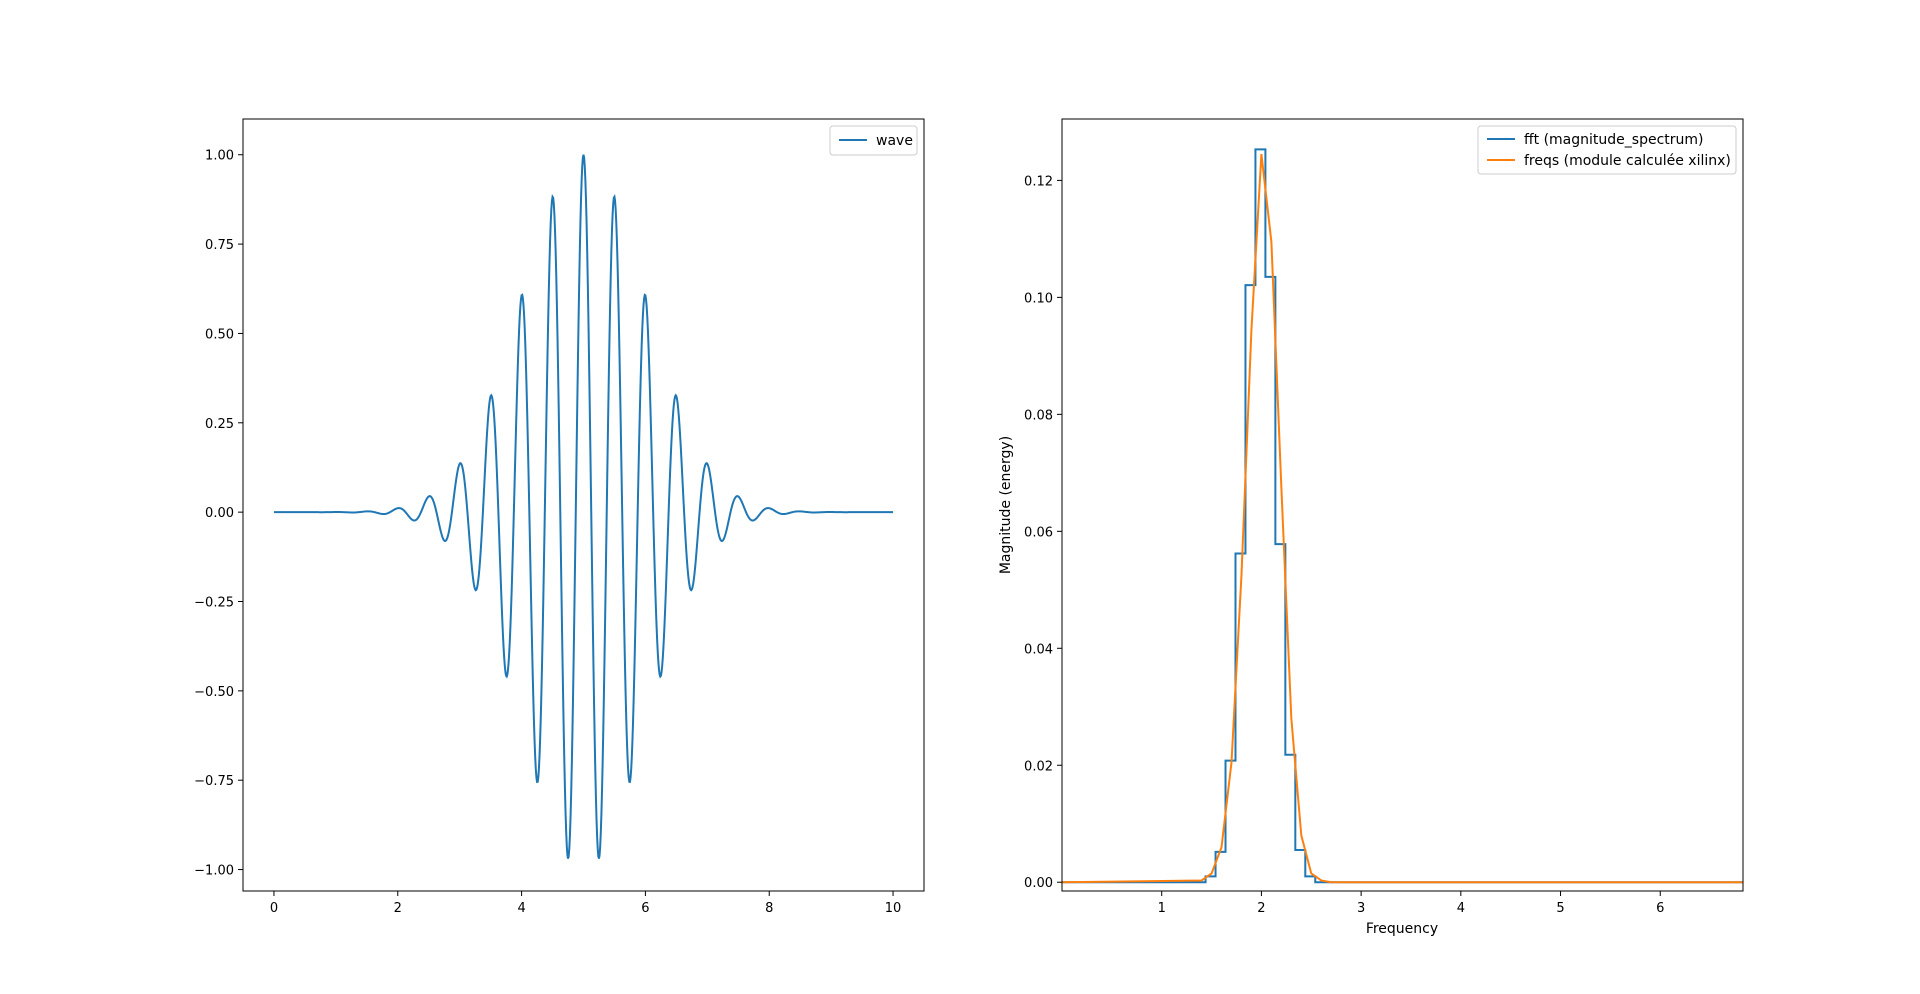 The height and width of the screenshot is (994, 1920). What do you see at coordinates (586, 903) in the screenshot?
I see `left-x-ticks: 0 2 4 6 8 10` at bounding box center [586, 903].